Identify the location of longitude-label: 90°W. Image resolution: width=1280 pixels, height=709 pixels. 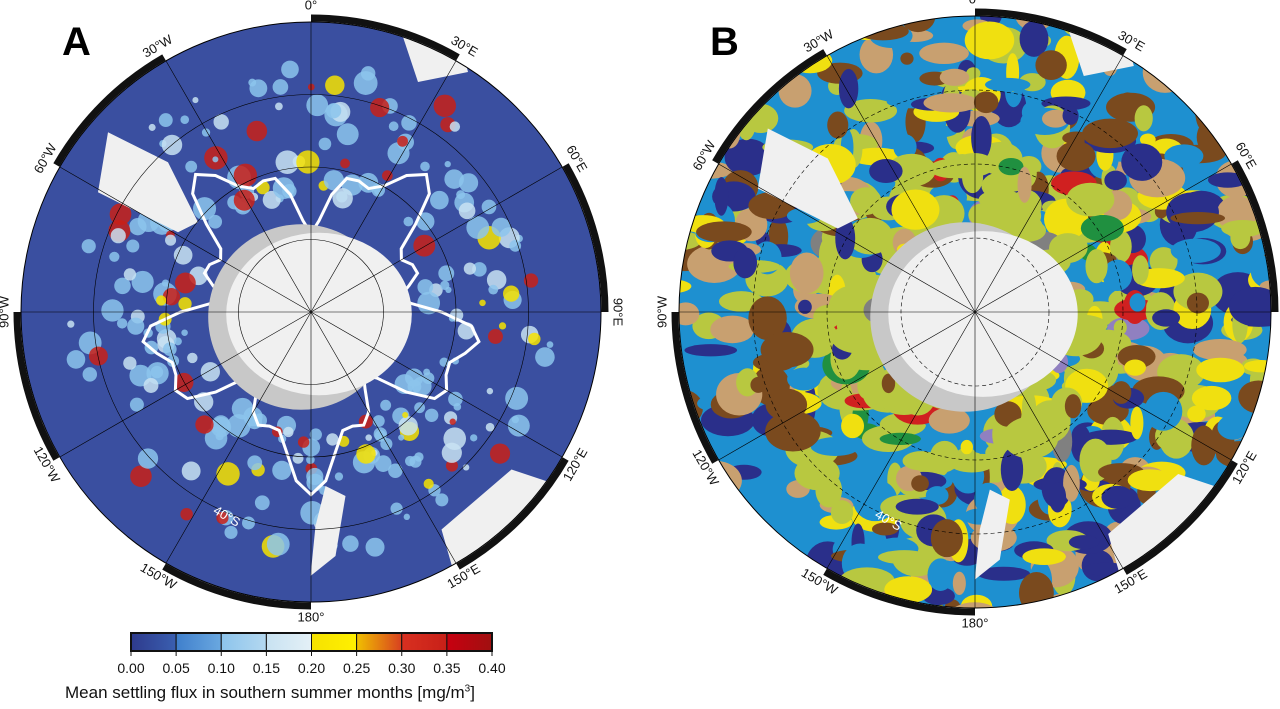
(661, 311).